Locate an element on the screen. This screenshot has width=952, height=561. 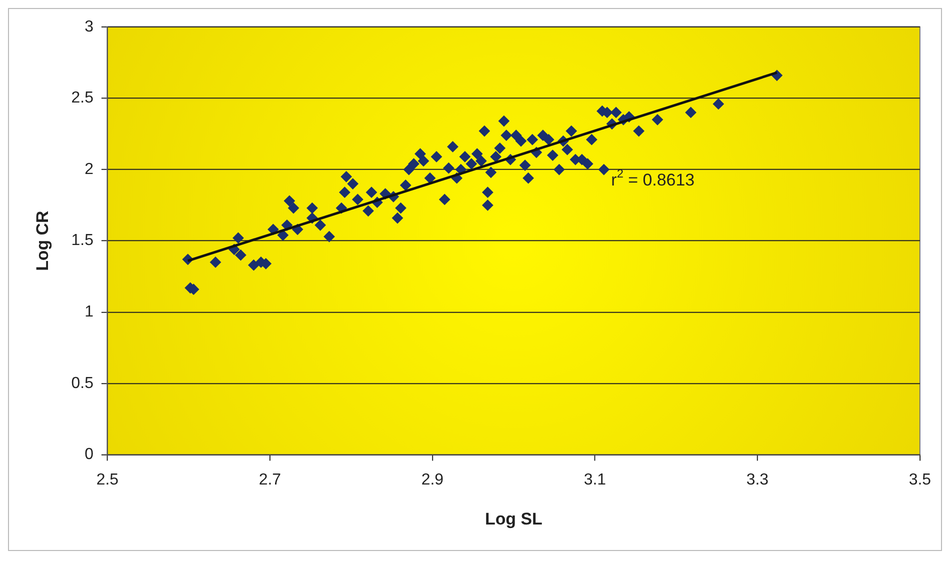
x-tick-label: 3.1 is located at coordinates (595, 480).